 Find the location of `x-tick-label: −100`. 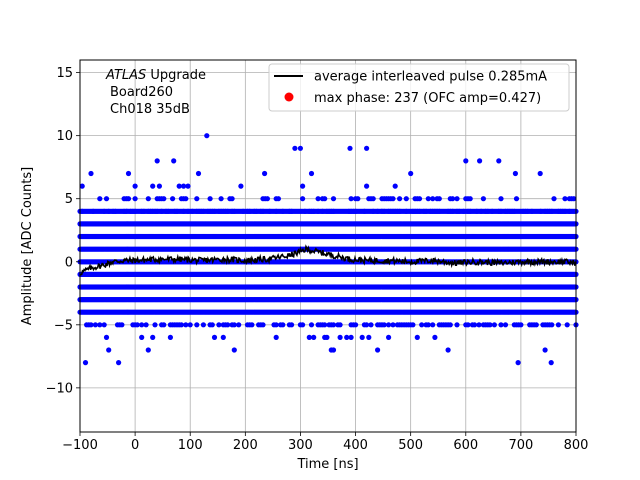

x-tick-label: −100 is located at coordinates (80, 445).